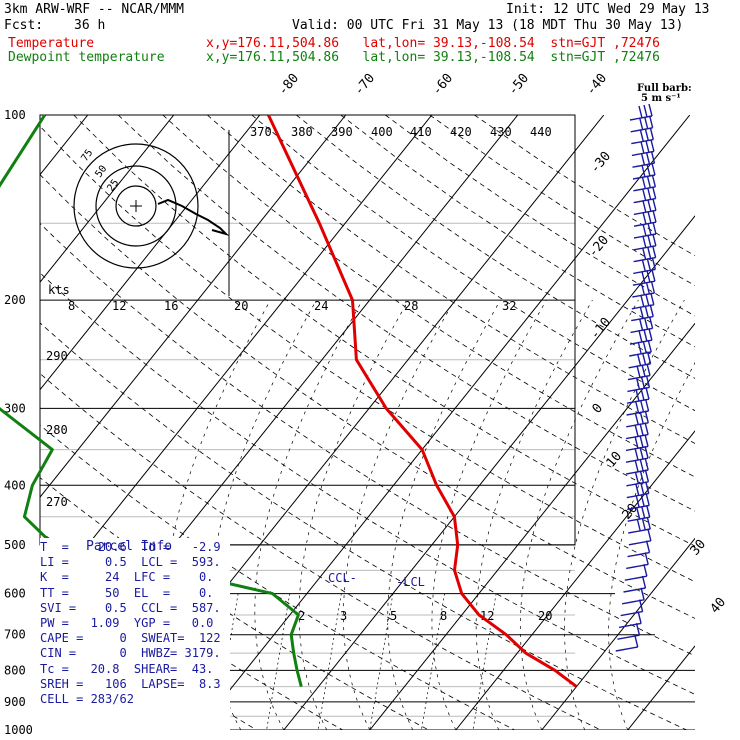 The width and height of the screenshot is (740, 740). Describe the element at coordinates (443, 85) in the screenshot. I see `isotherm-tick-label: -60` at that location.